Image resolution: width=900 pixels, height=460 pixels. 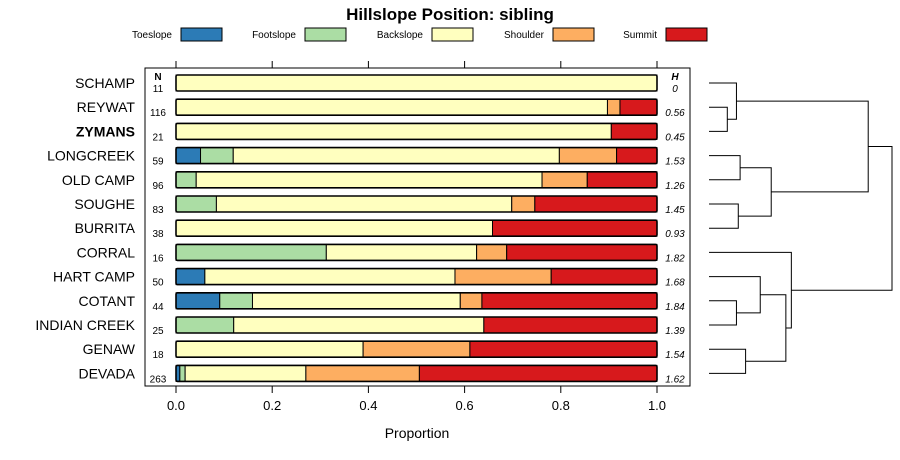 What do you see at coordinates (675, 307) in the screenshot?
I see `h-value: 1.84` at bounding box center [675, 307].